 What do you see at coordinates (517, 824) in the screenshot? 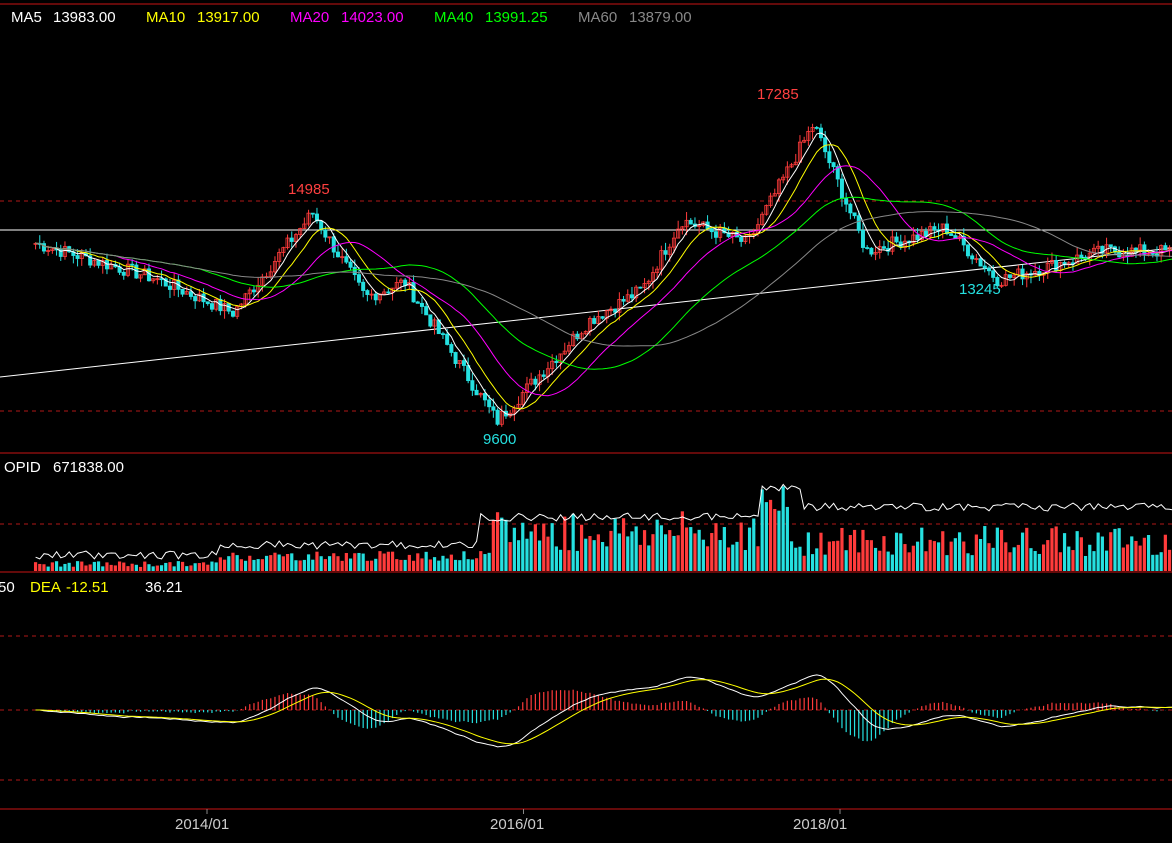
I see `x-tick-2016-01: 2016/01` at bounding box center [517, 824].